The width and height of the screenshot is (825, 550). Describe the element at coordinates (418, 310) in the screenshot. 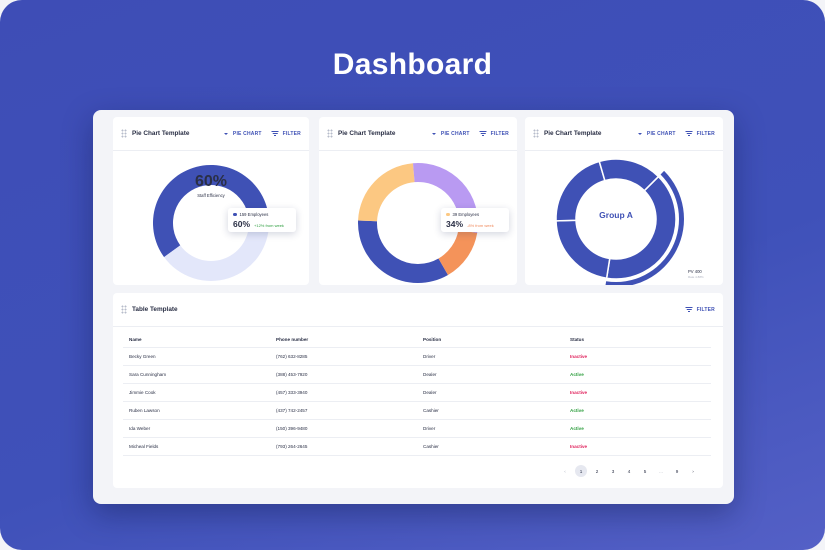

I see `table-header: Table Template FILTER` at that location.